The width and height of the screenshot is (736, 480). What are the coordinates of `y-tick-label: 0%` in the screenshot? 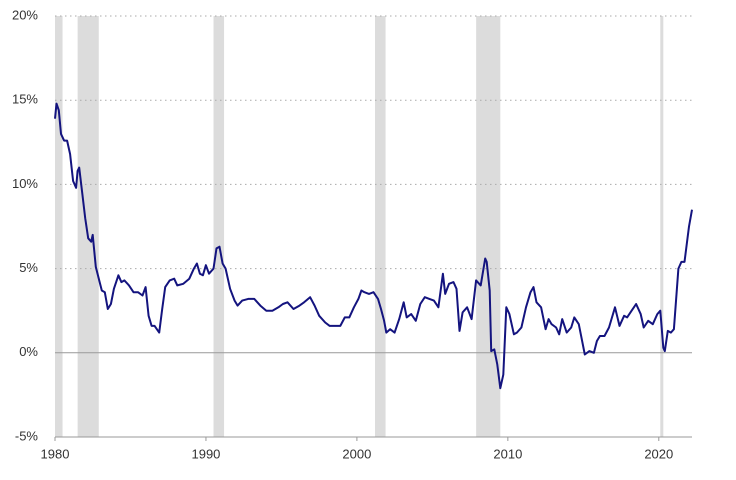 It's located at (28, 351).